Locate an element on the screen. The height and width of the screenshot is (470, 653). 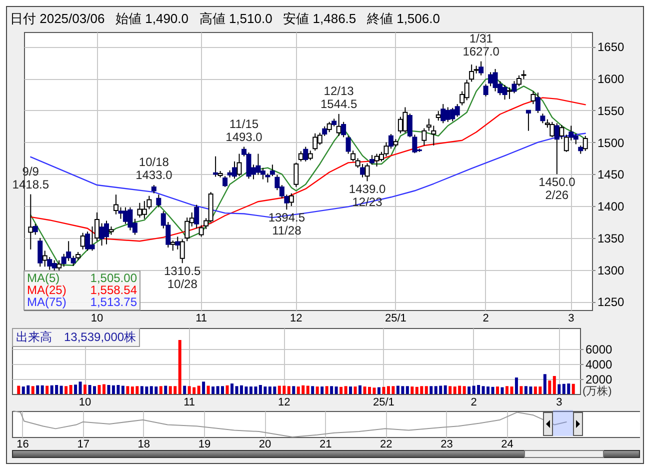
y-tick-label: 2000 is located at coordinates (599, 379).